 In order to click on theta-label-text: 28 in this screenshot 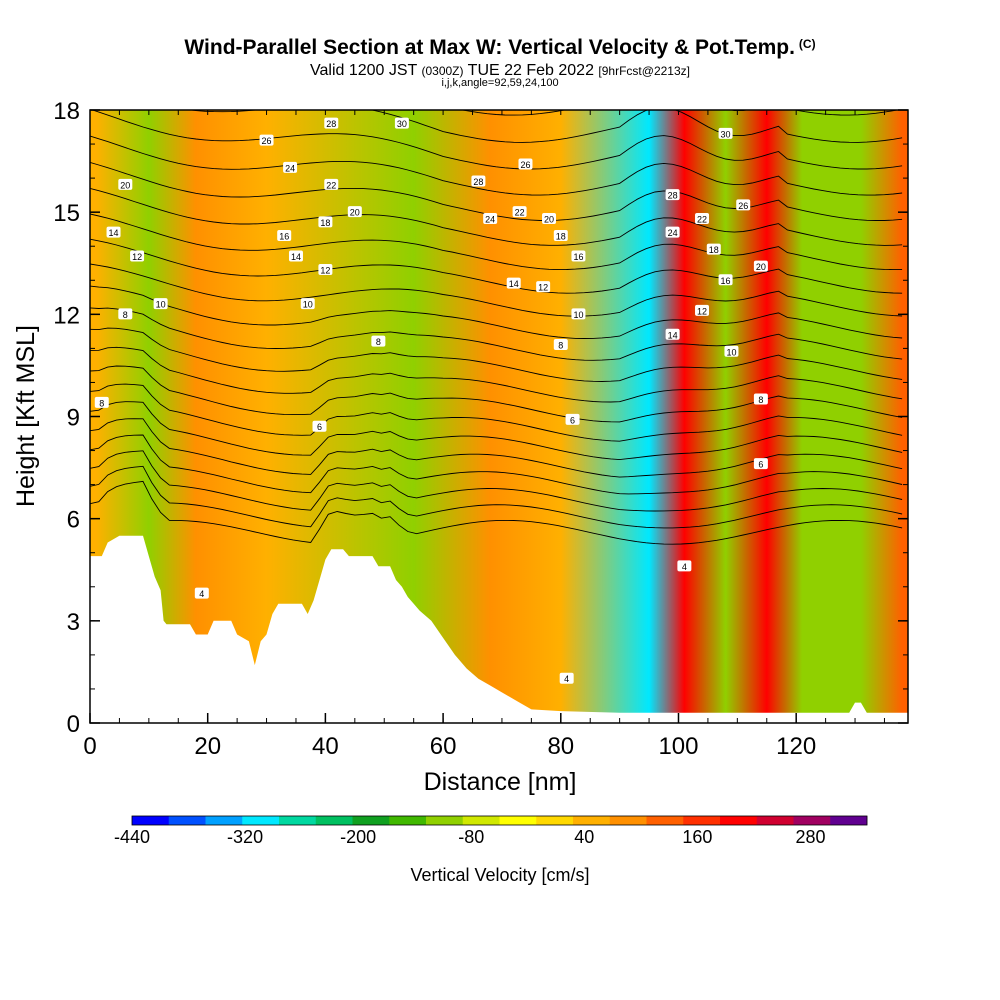, I will do `click(478, 182)`.